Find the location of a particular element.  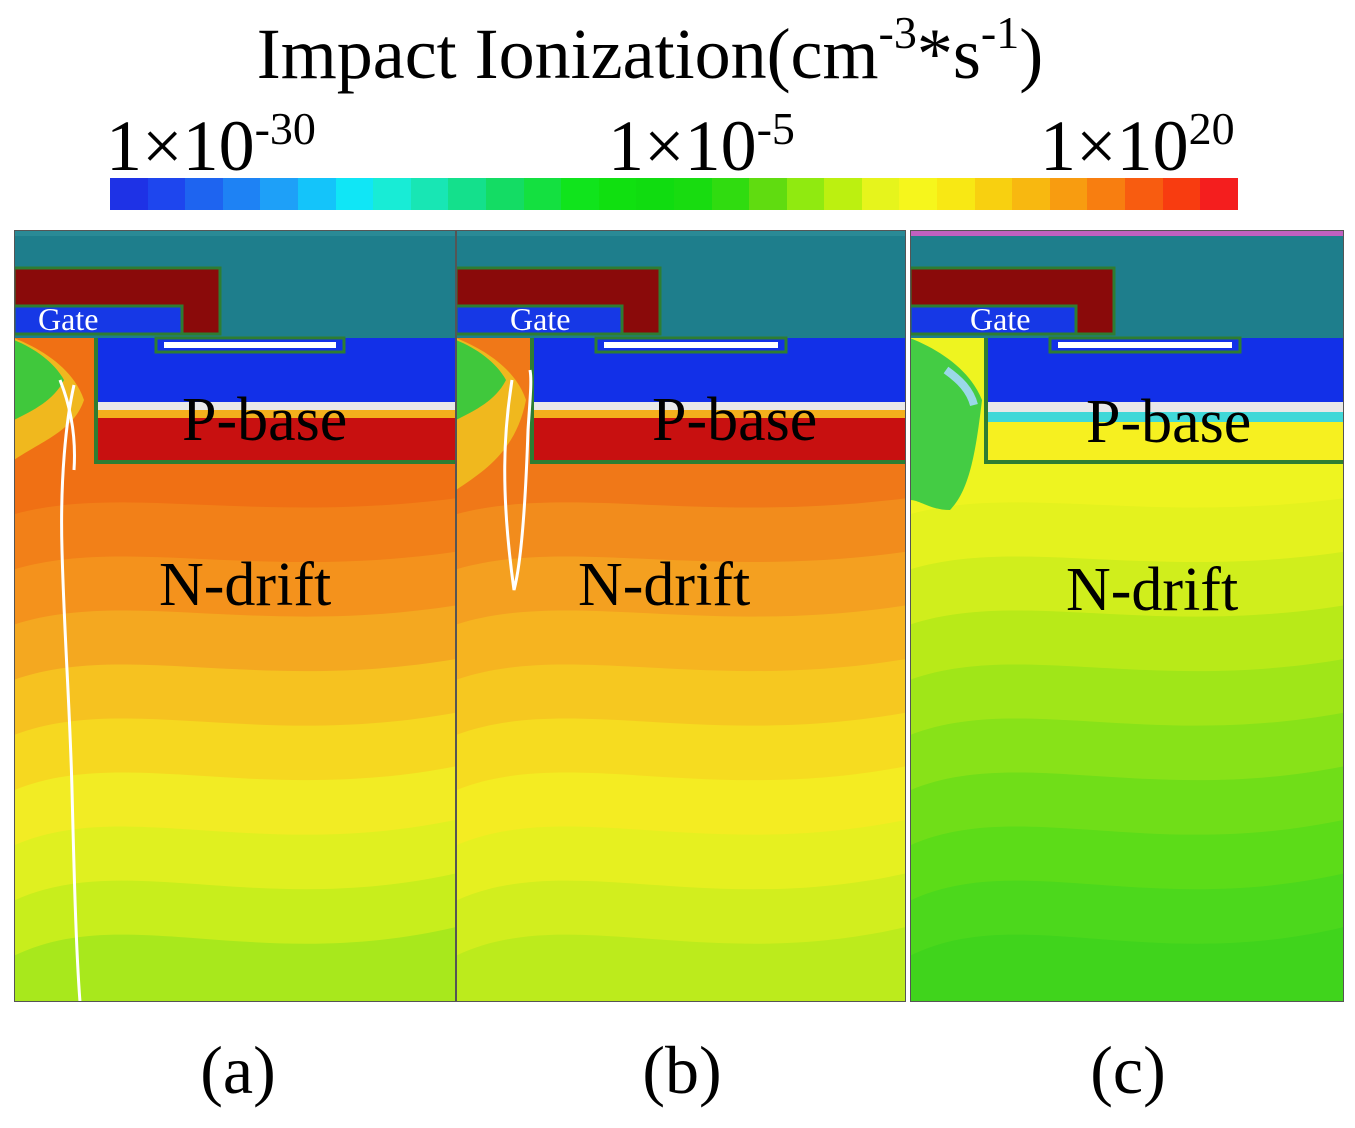

panel-c-label: (c) is located at coordinates (1128, 1070).